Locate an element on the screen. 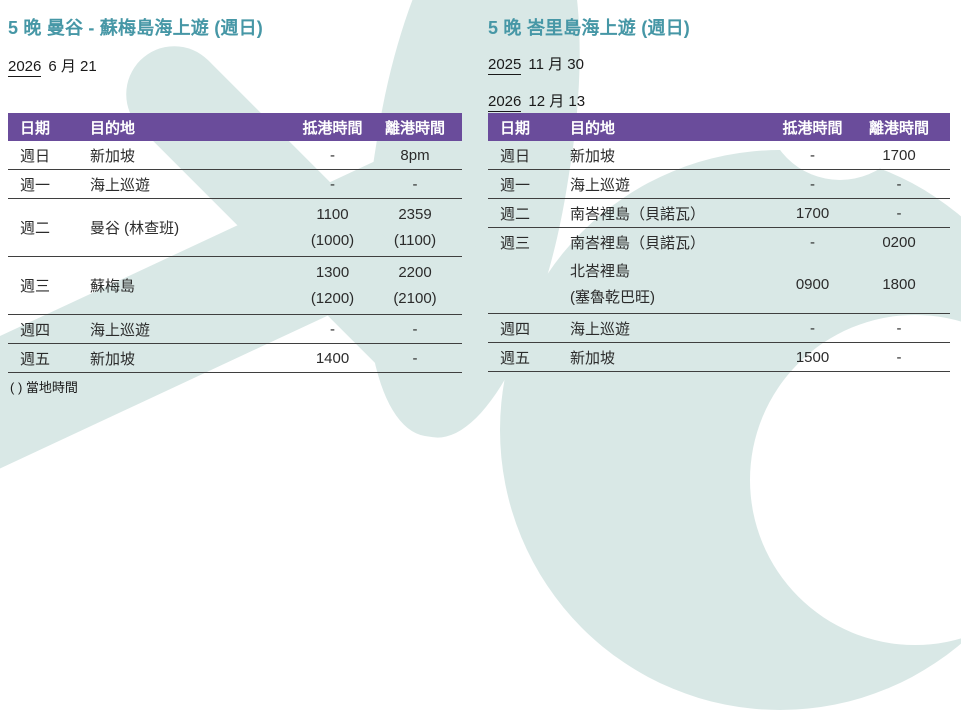 Image resolution: width=961 pixels, height=710 pixels. departure-time-cell: 2359 (1100) is located at coordinates (415, 228).